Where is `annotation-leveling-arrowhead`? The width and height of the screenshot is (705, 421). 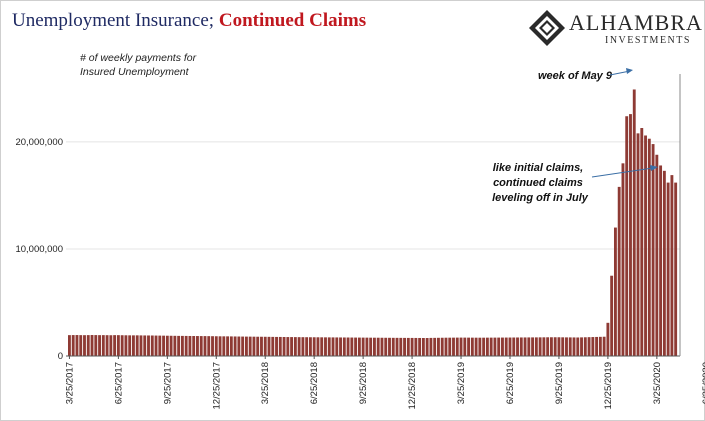
annotation-leveling-arrowhead is located at coordinates (654, 168).